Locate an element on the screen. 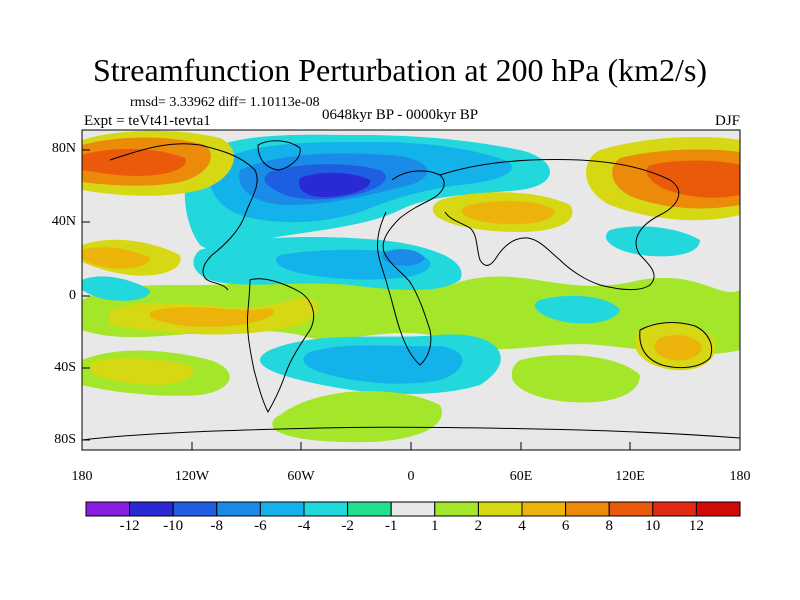  x-label-60e: 60E is located at coordinates (521, 476).